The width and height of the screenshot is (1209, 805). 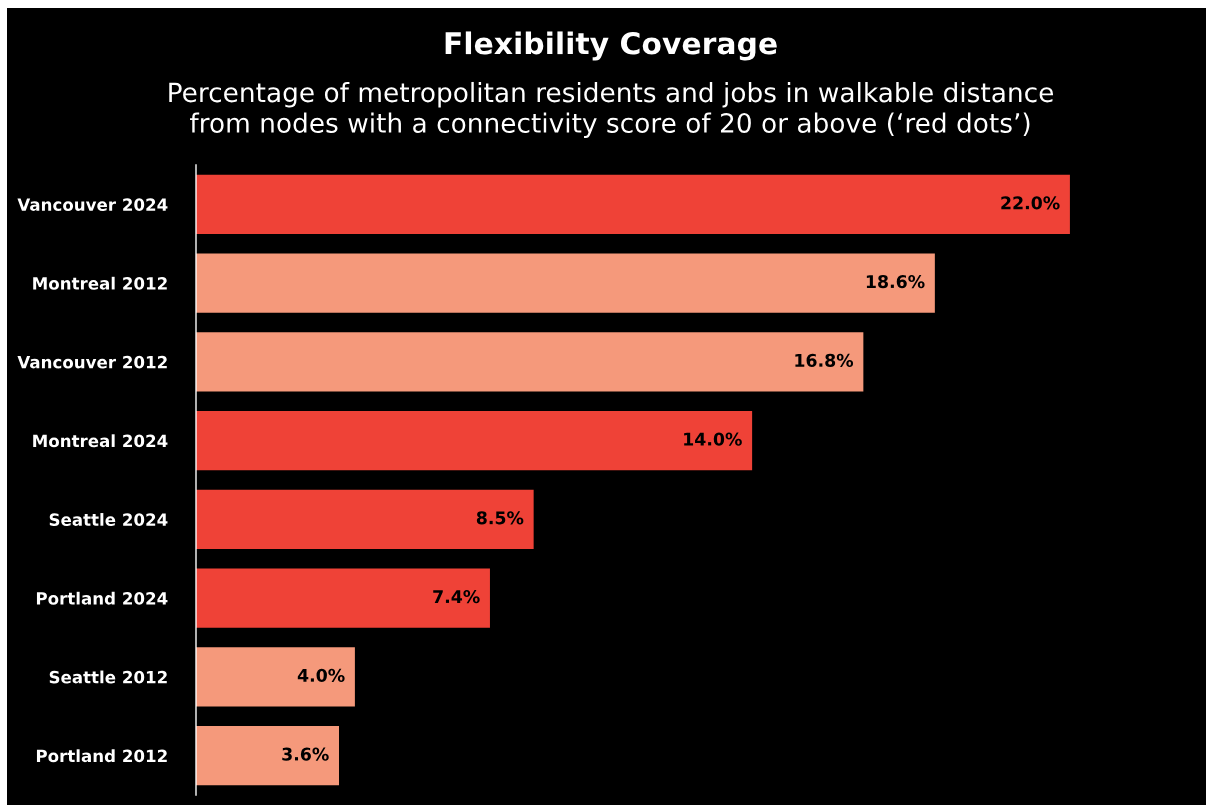 I want to click on data-label: 4.0%, so click(x=321, y=675).